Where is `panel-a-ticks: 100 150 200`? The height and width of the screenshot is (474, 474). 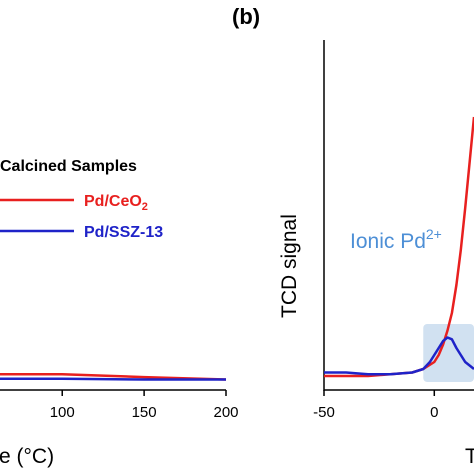
panel-a-ticks: 100 150 200 is located at coordinates (144, 405).